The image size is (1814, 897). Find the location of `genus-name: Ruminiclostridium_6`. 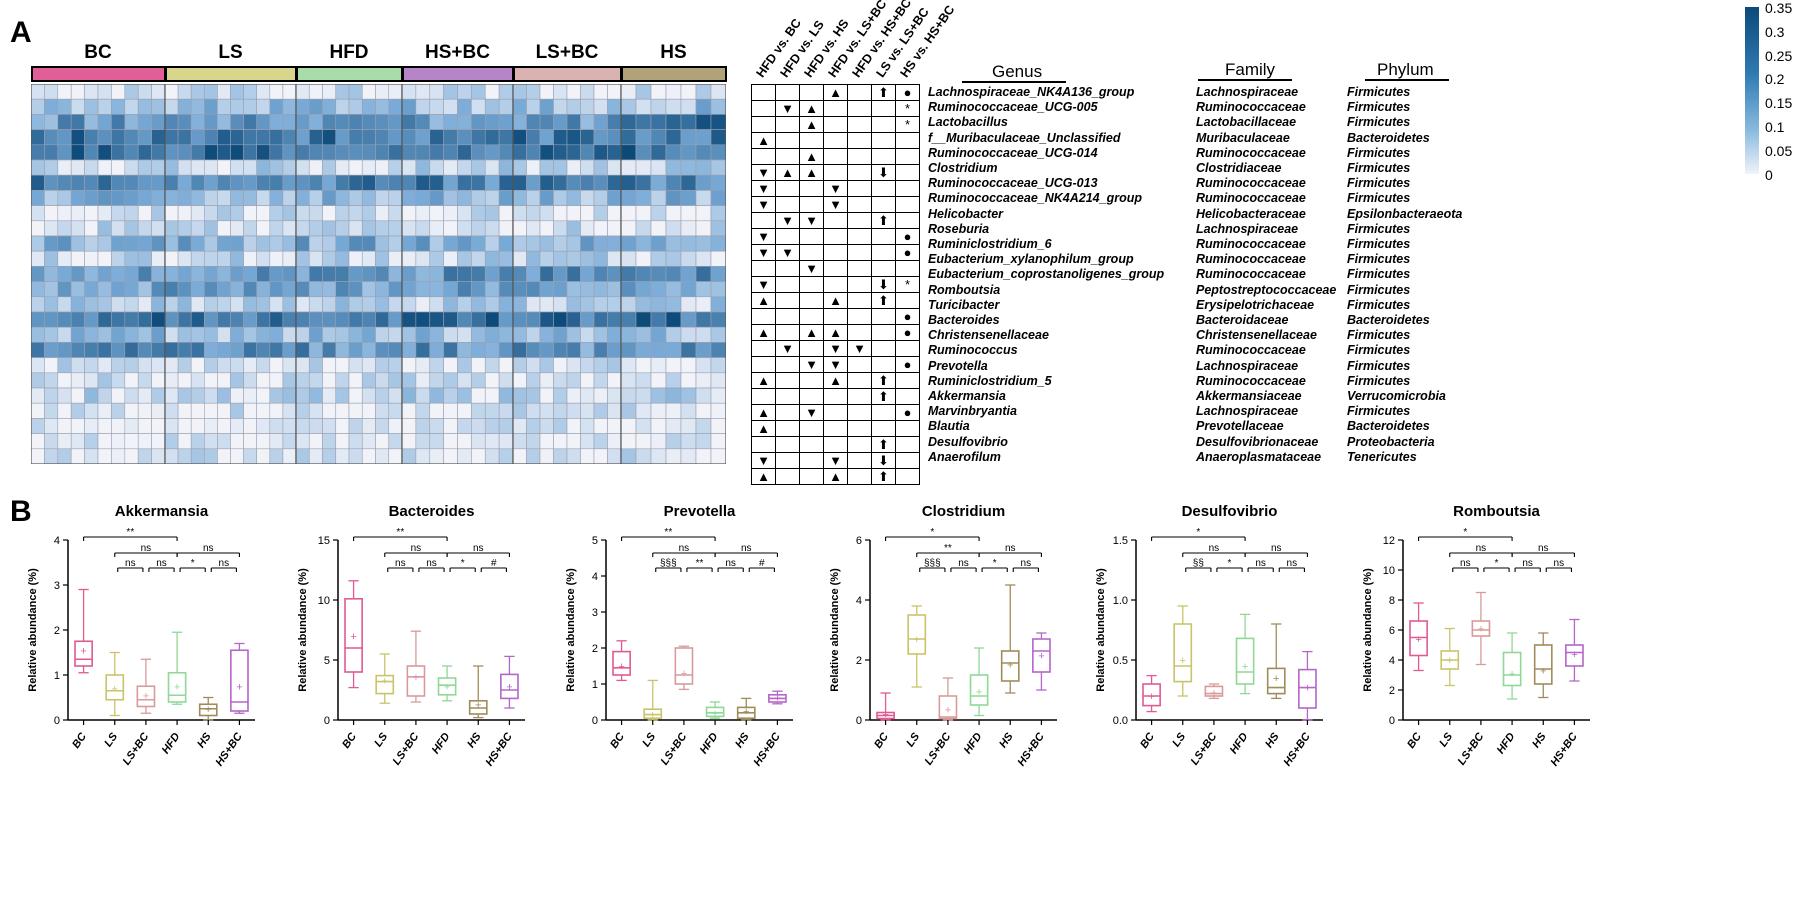

genus-name: Ruminiclostridium_6 is located at coordinates (990, 244).